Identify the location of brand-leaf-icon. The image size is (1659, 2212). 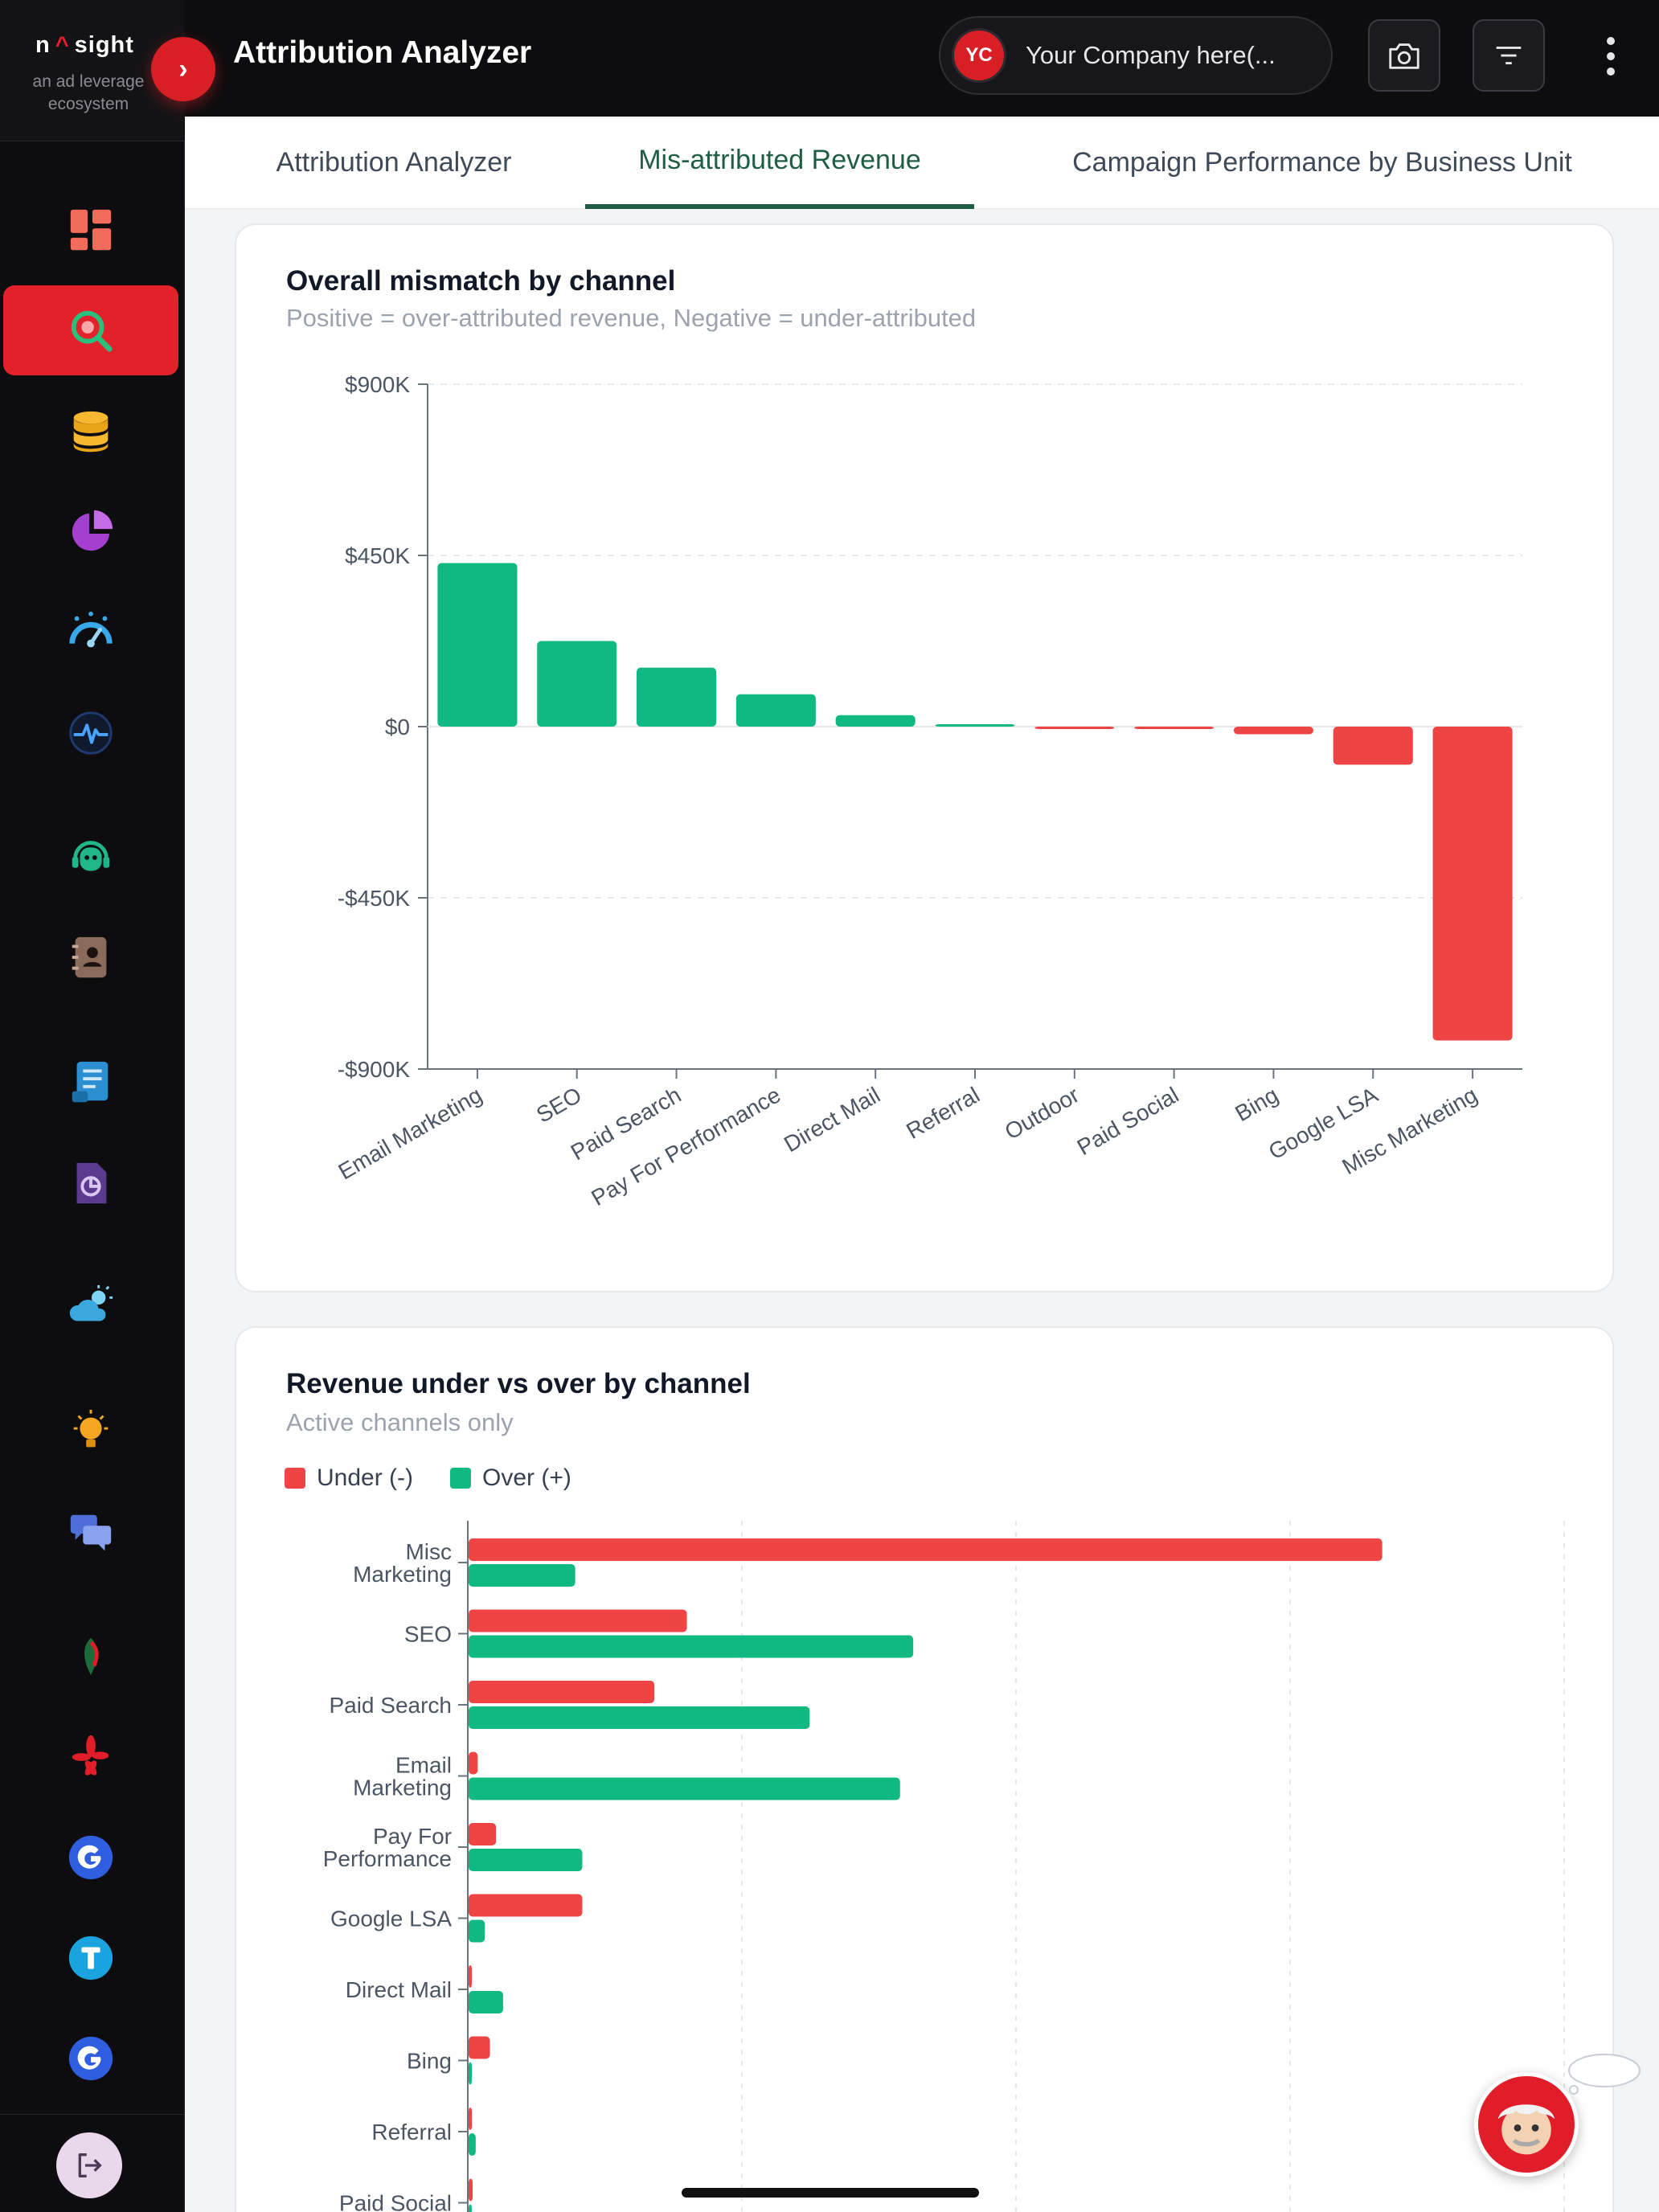
(91, 1657).